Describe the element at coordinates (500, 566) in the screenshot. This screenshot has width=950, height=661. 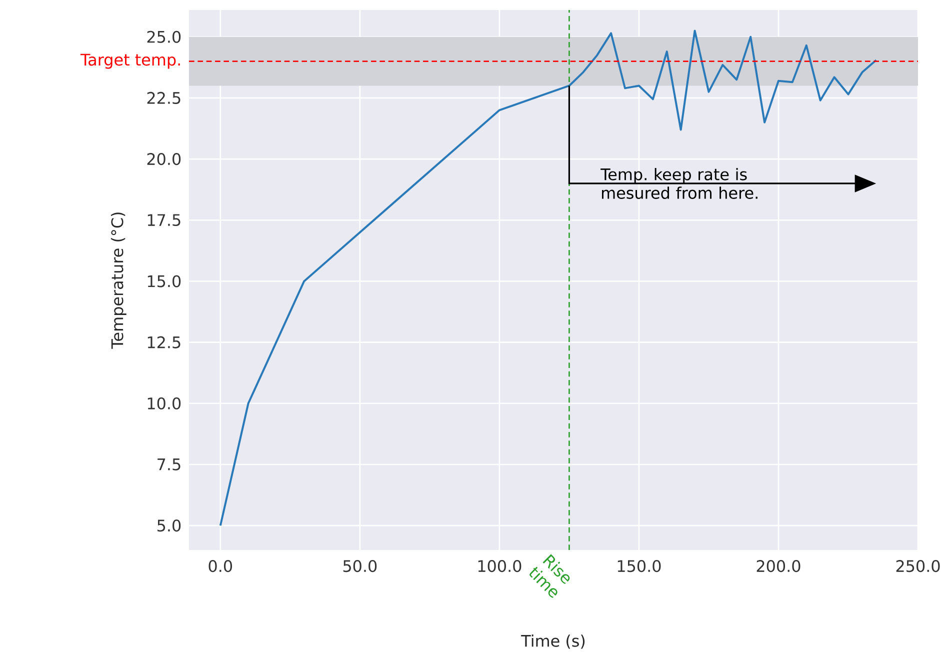
I see `x-tick-label: 100.0` at that location.